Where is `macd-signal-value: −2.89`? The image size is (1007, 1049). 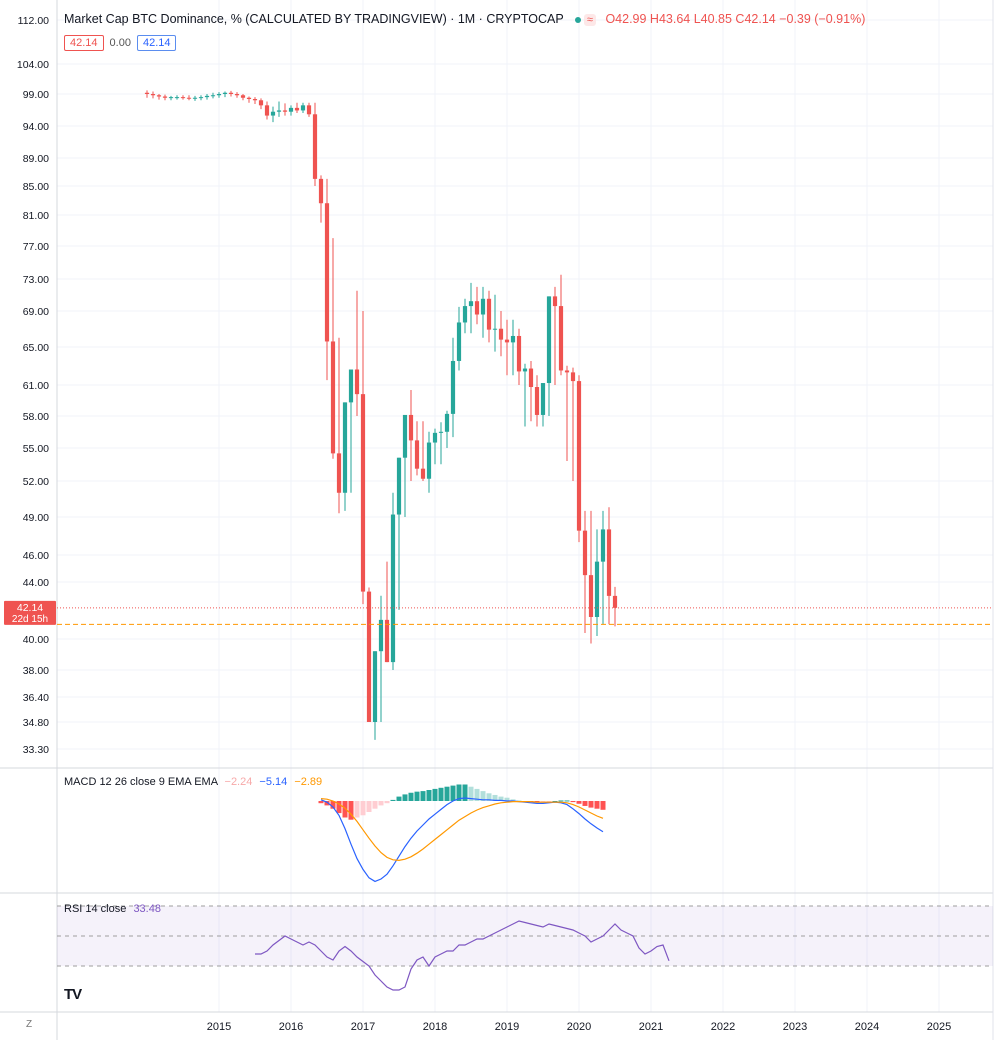 macd-signal-value: −2.89 is located at coordinates (308, 782).